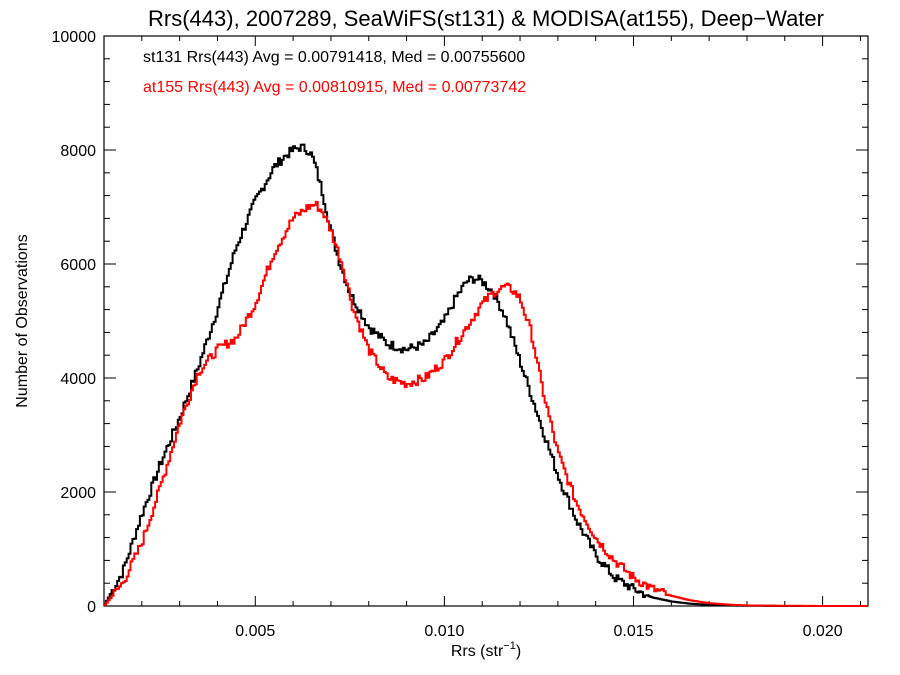  Describe the element at coordinates (78, 379) in the screenshot. I see `y-tick-label: 4000` at that location.